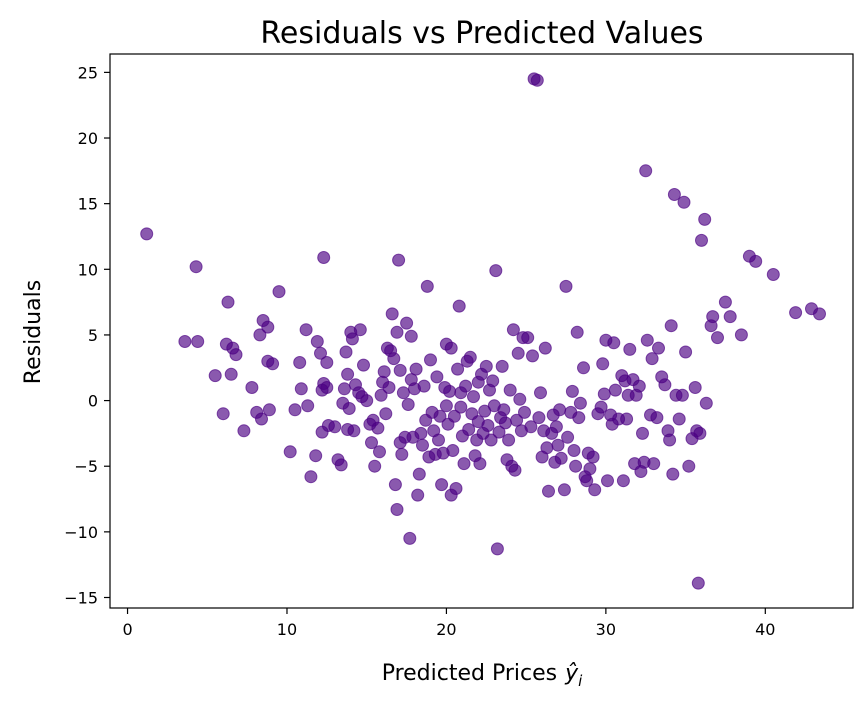 This screenshot has width=868, height=703. I want to click on x-axis-label-symbol: ŷ, so click(571, 673).